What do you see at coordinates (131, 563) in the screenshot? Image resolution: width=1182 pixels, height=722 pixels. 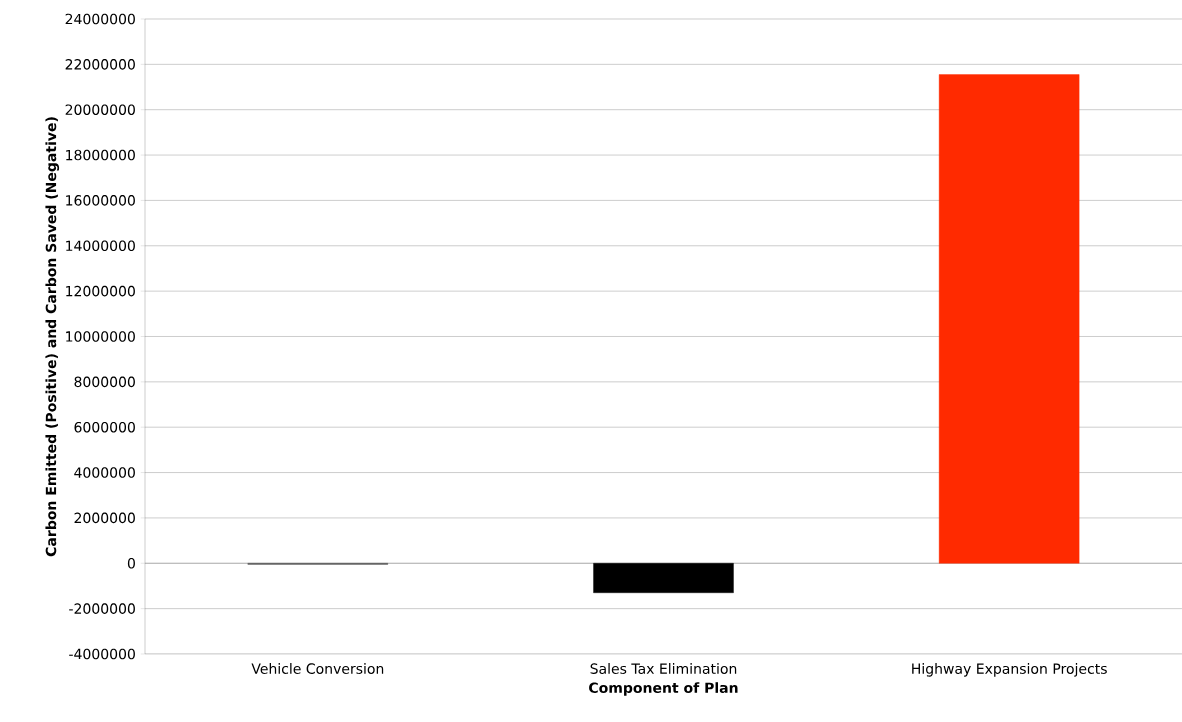 I see `y-tick-label: 0` at bounding box center [131, 563].